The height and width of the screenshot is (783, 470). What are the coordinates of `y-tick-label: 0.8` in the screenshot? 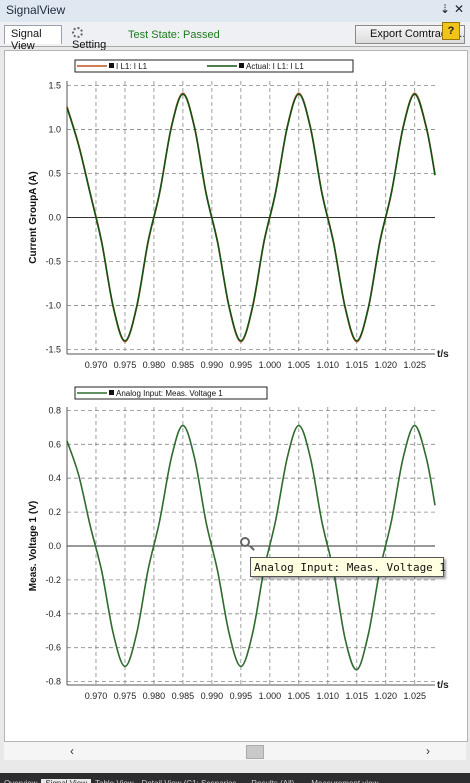 It's located at (54, 410).